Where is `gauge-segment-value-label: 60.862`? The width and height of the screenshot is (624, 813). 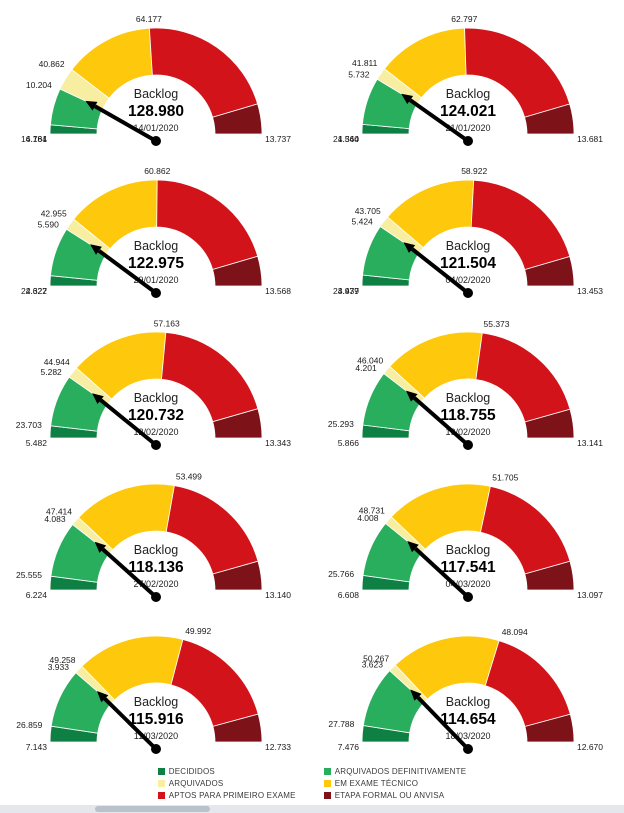
gauge-segment-value-label: 60.862 is located at coordinates (157, 171).